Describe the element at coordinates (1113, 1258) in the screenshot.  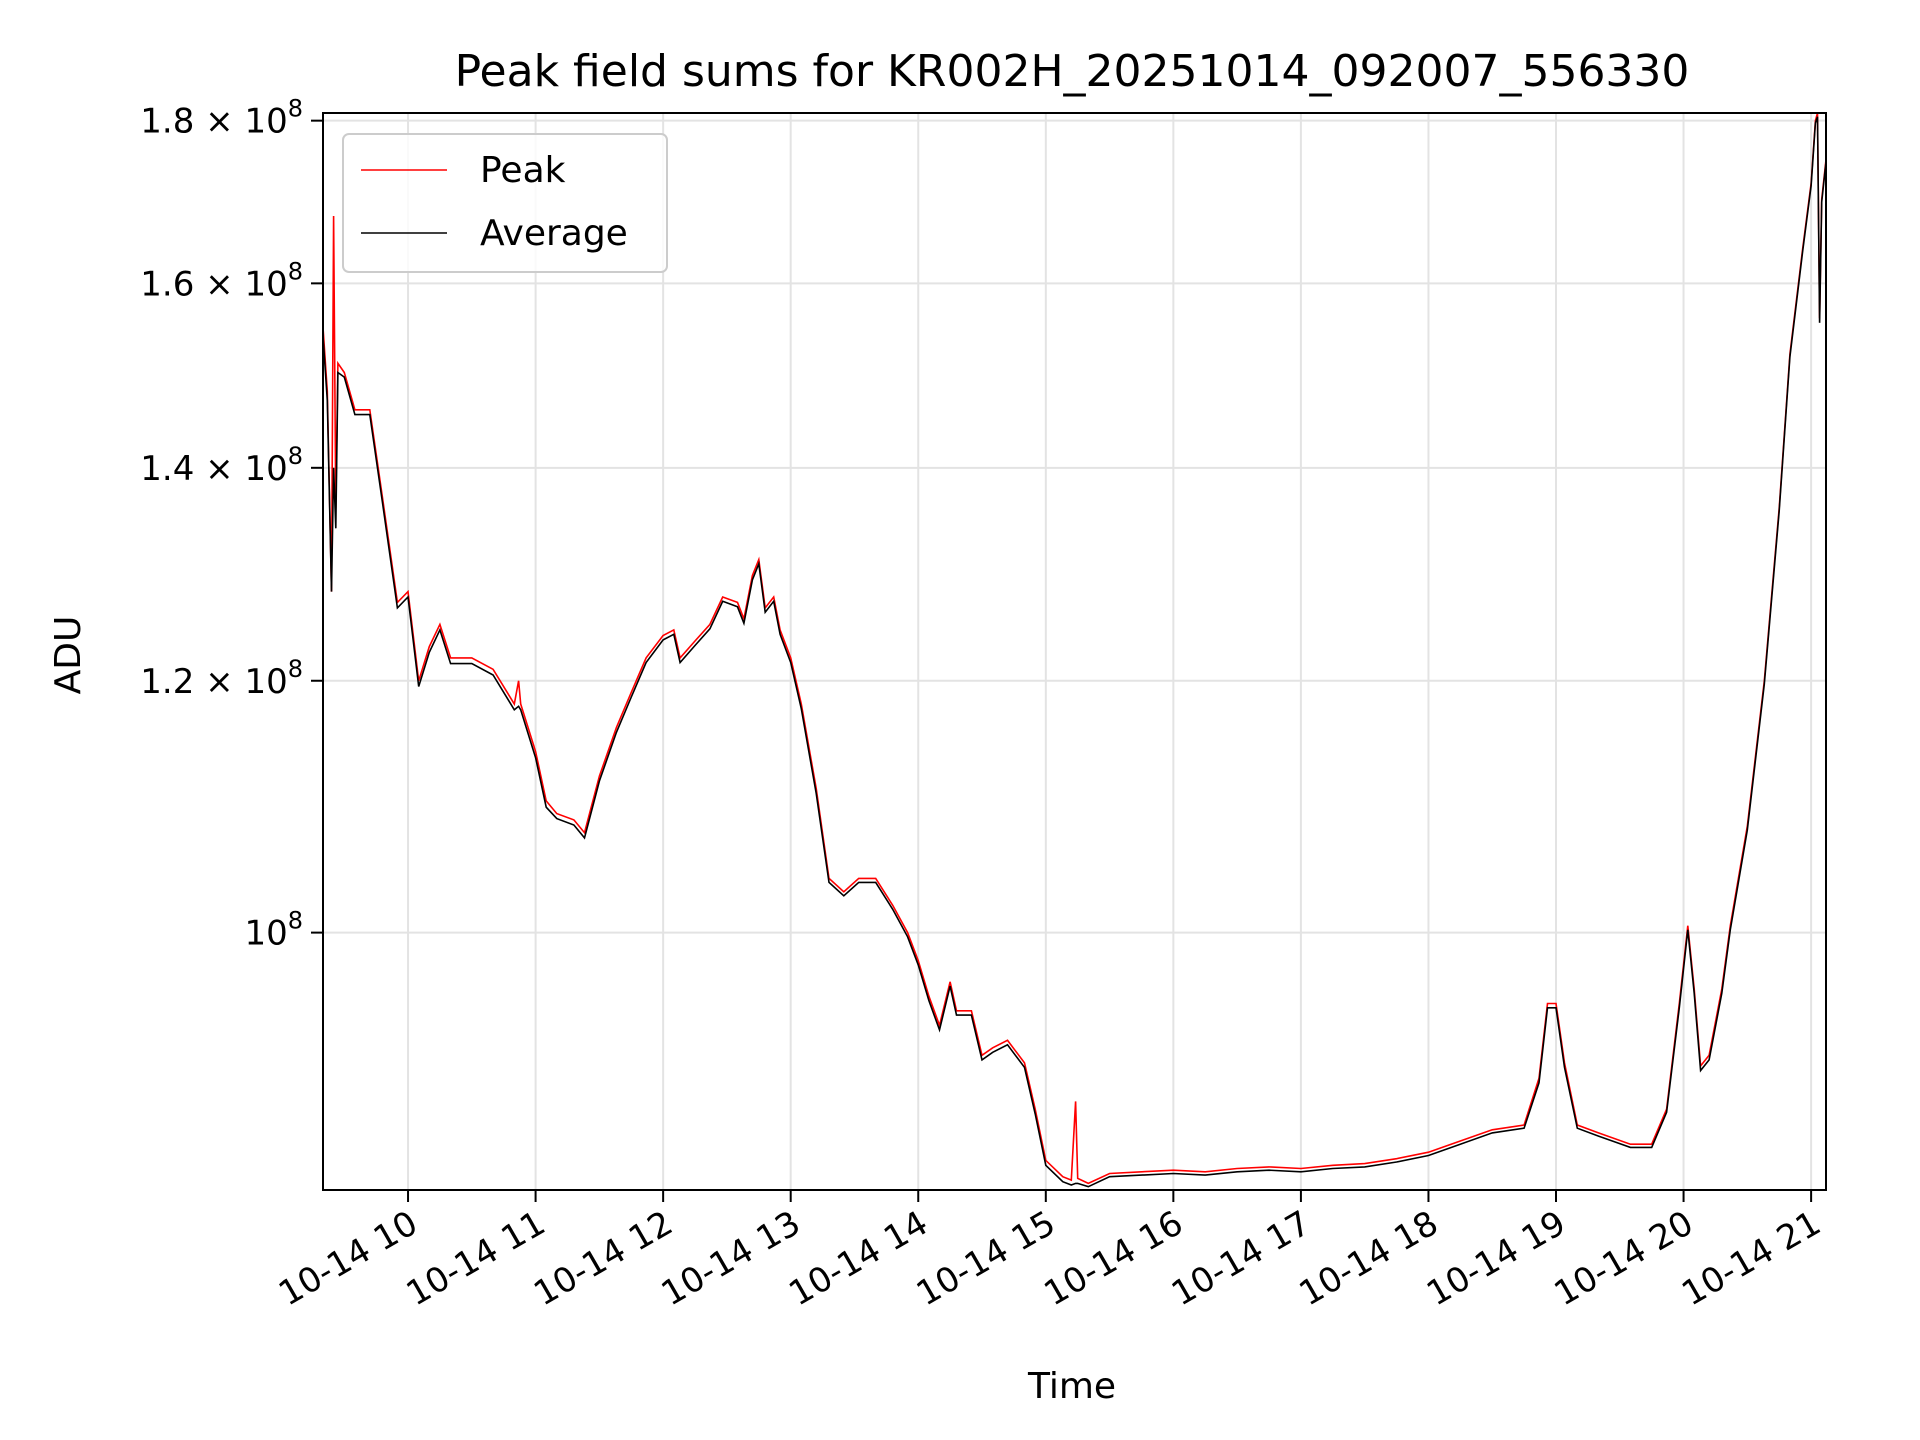
I see `x-tick-label: 10-14 16` at that location.